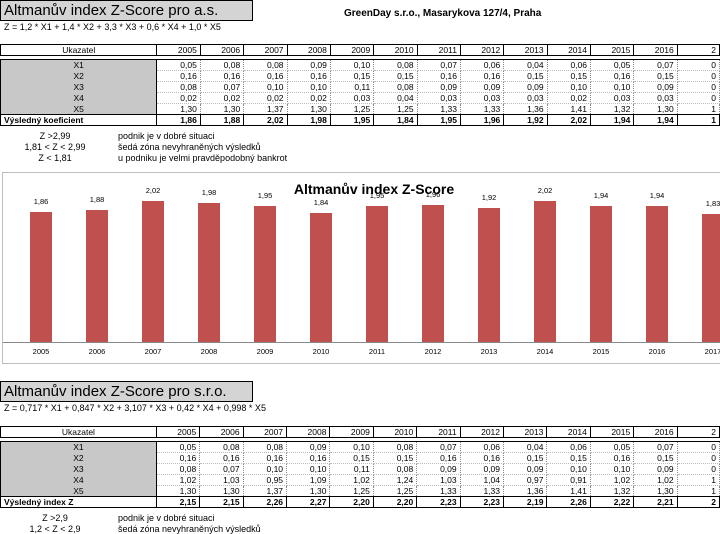 This screenshot has height=534, width=720. Describe the element at coordinates (525, 502) in the screenshot. I see `result-value: 2,19` at that location.